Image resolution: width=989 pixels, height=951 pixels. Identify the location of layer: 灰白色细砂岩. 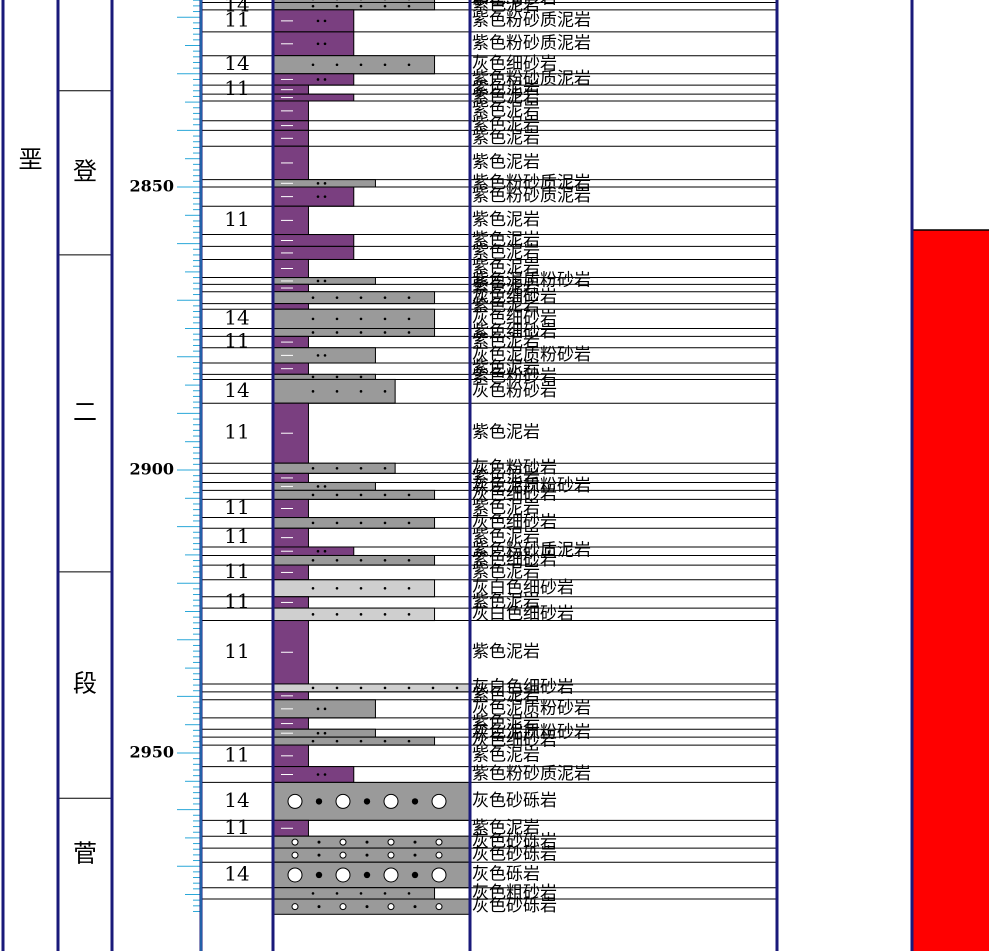
(489, 614).